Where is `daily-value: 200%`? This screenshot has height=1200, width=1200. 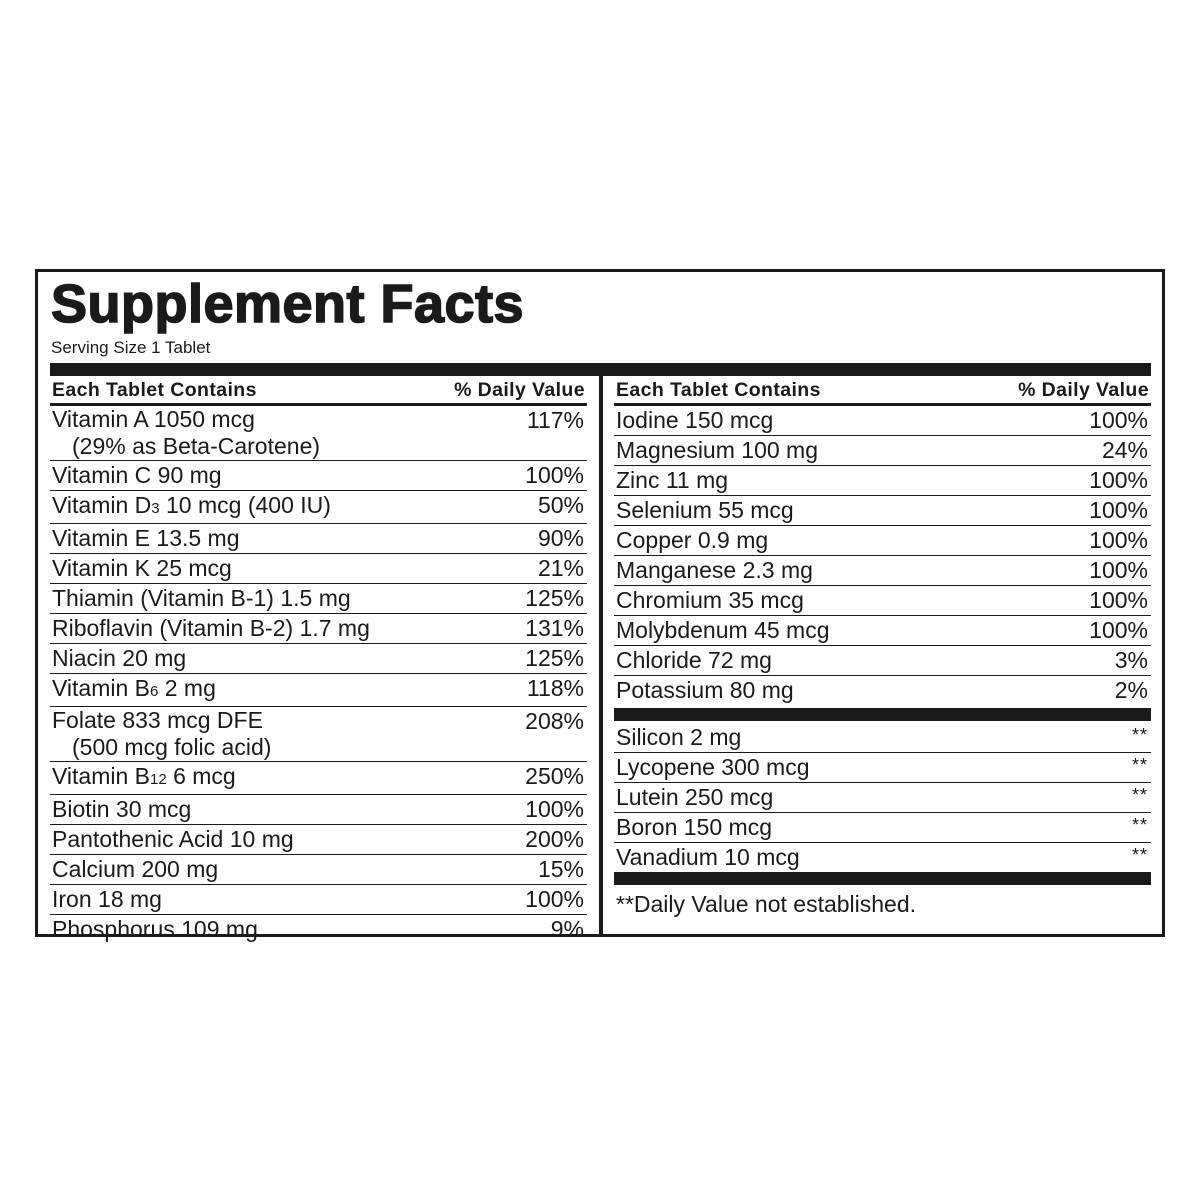 daily-value: 200% is located at coordinates (554, 839).